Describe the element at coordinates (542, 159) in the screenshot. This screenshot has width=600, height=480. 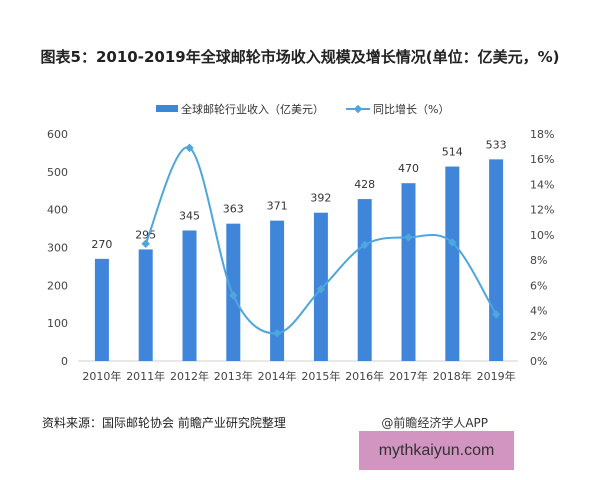
I see `right-tick-label: 16%` at that location.